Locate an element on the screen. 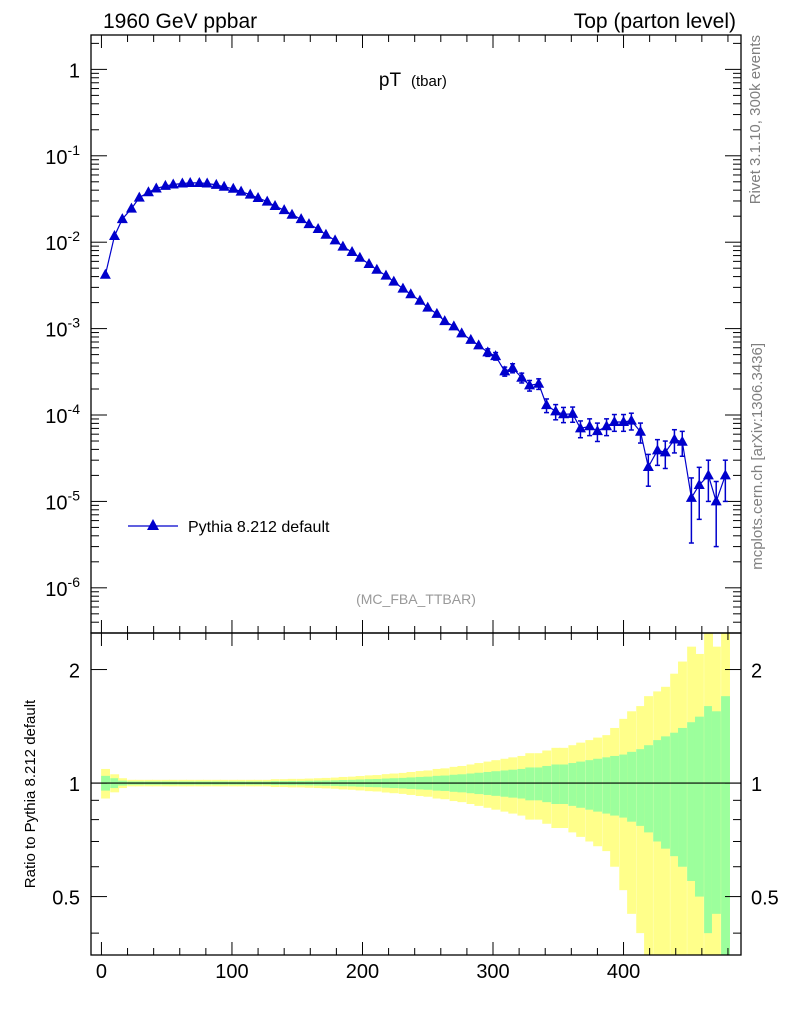 The image size is (786, 1024). y-tick-label: 1 is located at coordinates (74, 71).